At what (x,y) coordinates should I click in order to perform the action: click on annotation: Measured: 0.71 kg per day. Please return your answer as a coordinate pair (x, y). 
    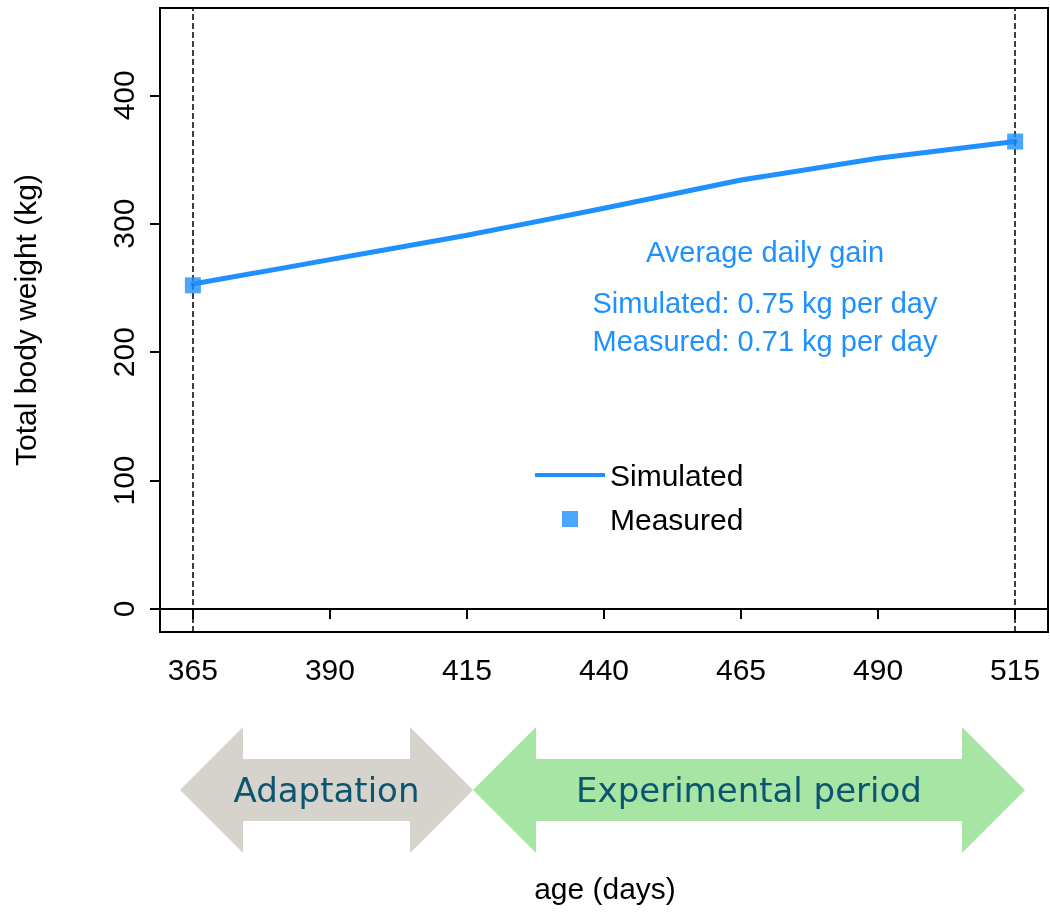
    Looking at the image, I should click on (765, 341).